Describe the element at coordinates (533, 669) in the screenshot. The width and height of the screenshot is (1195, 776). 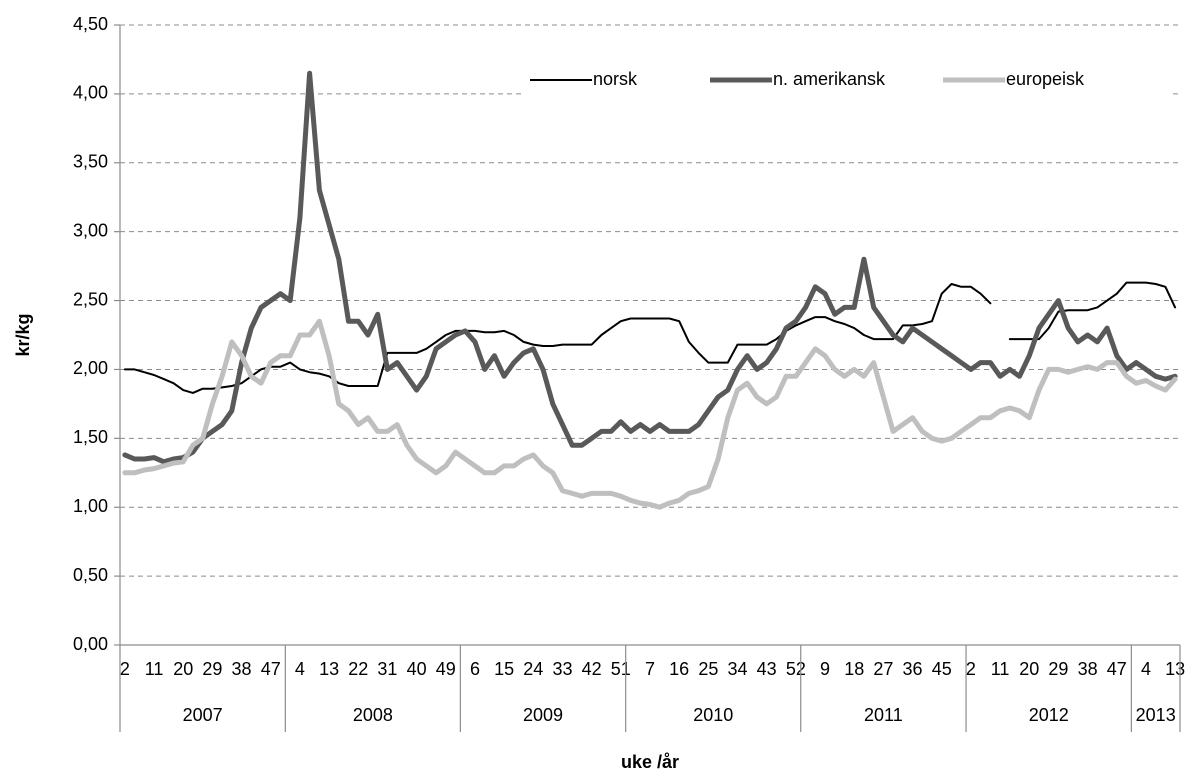
I see `x-tick-label: 24` at that location.